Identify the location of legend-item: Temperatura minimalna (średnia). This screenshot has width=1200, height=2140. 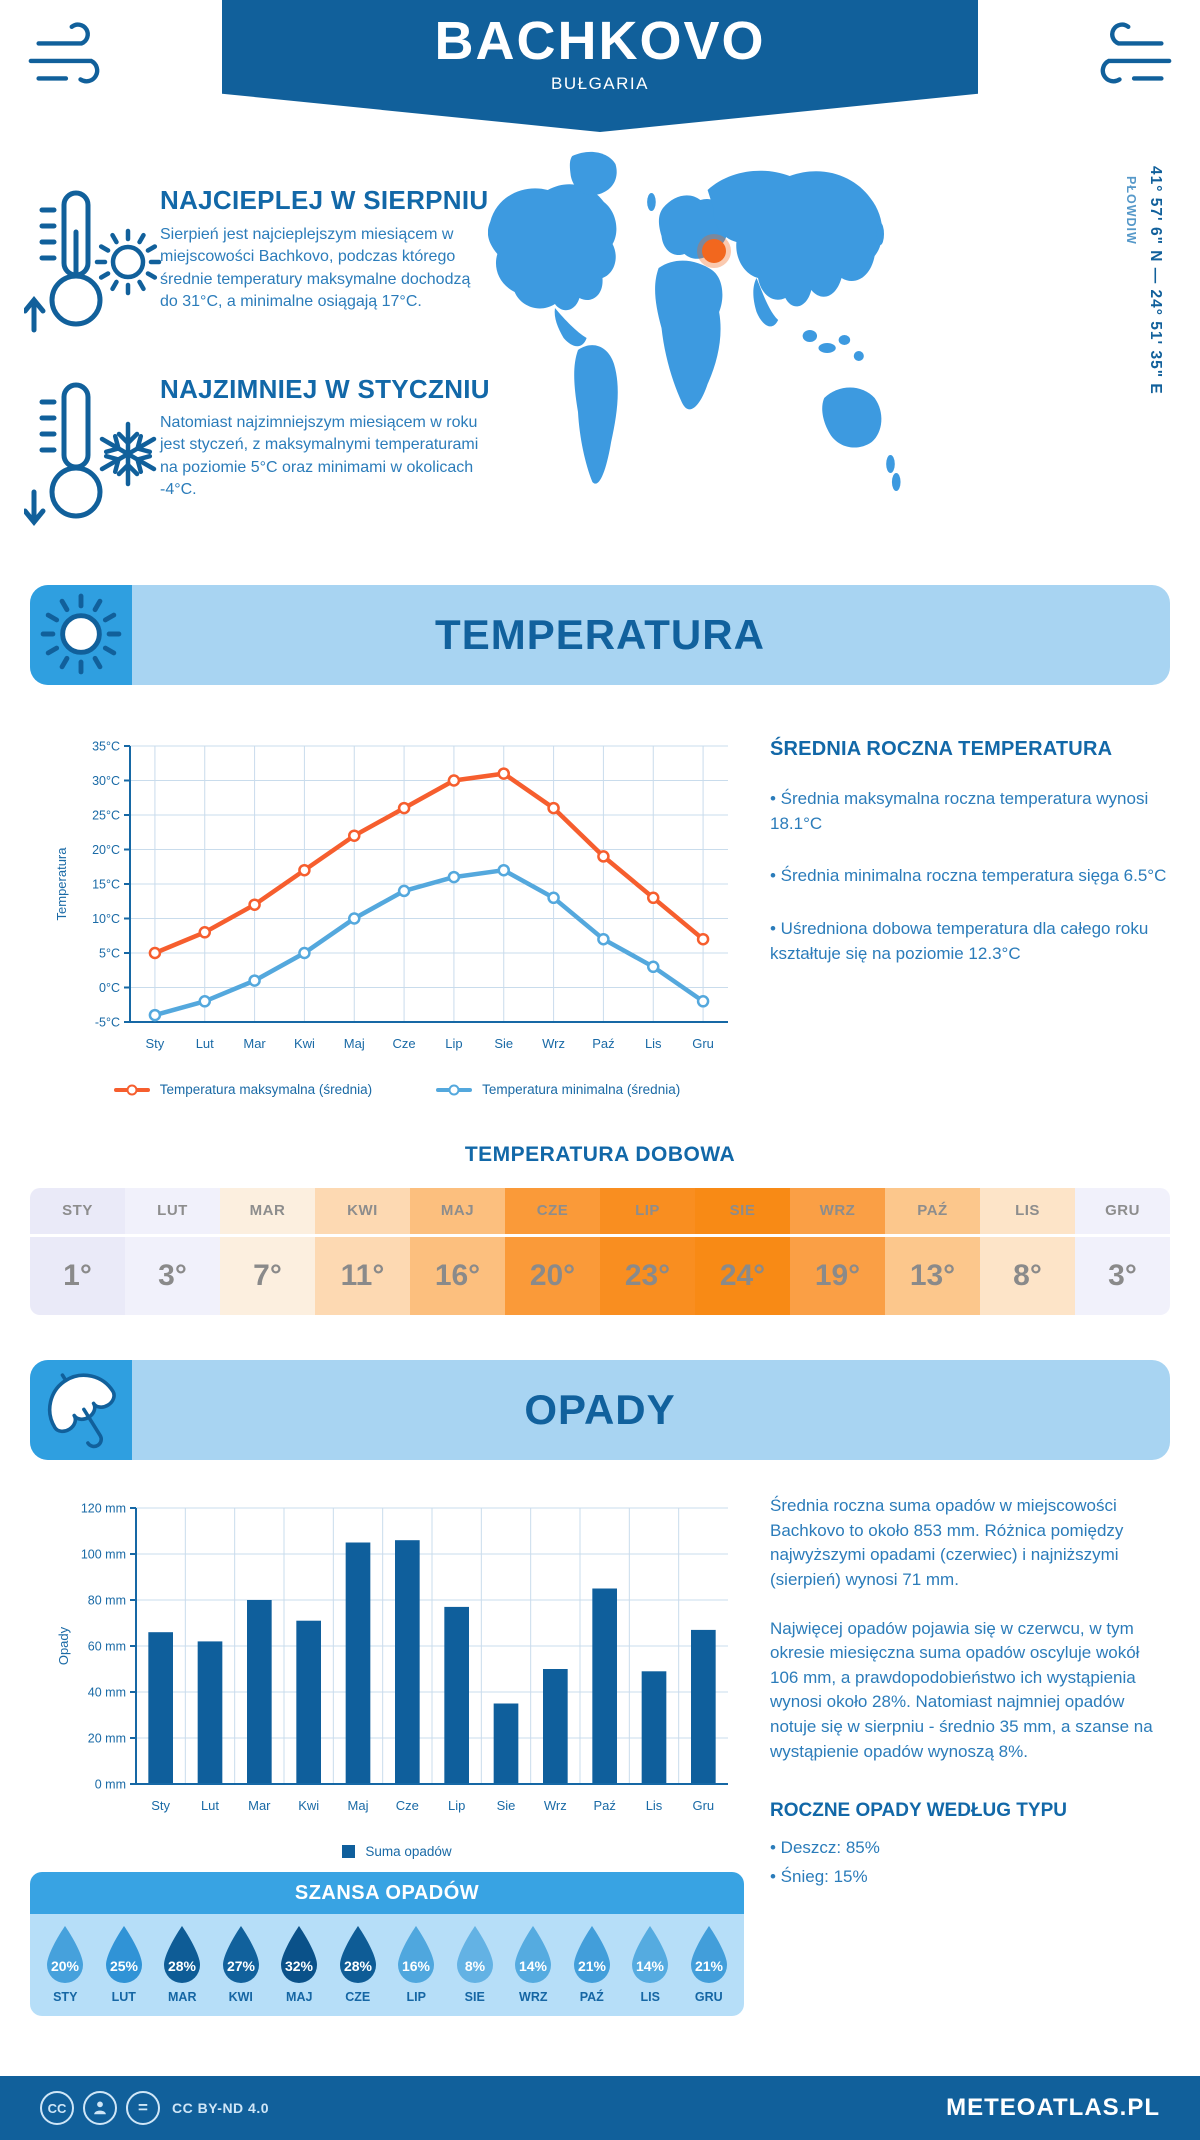
(558, 1089).